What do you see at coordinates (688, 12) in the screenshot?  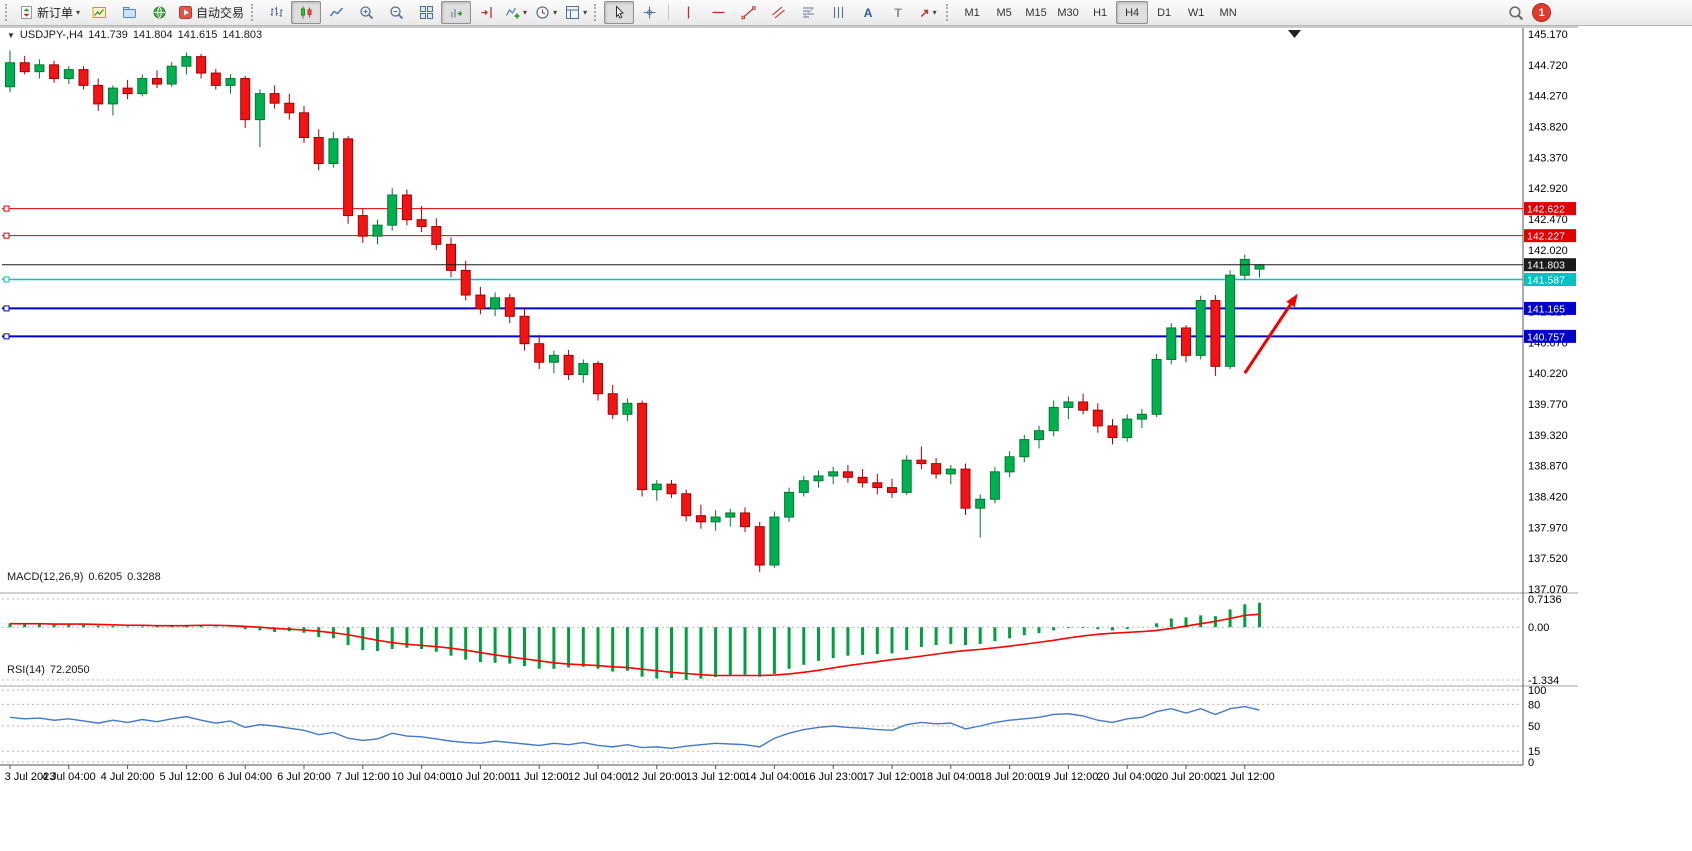 I see `vertical-line-tool-button` at bounding box center [688, 12].